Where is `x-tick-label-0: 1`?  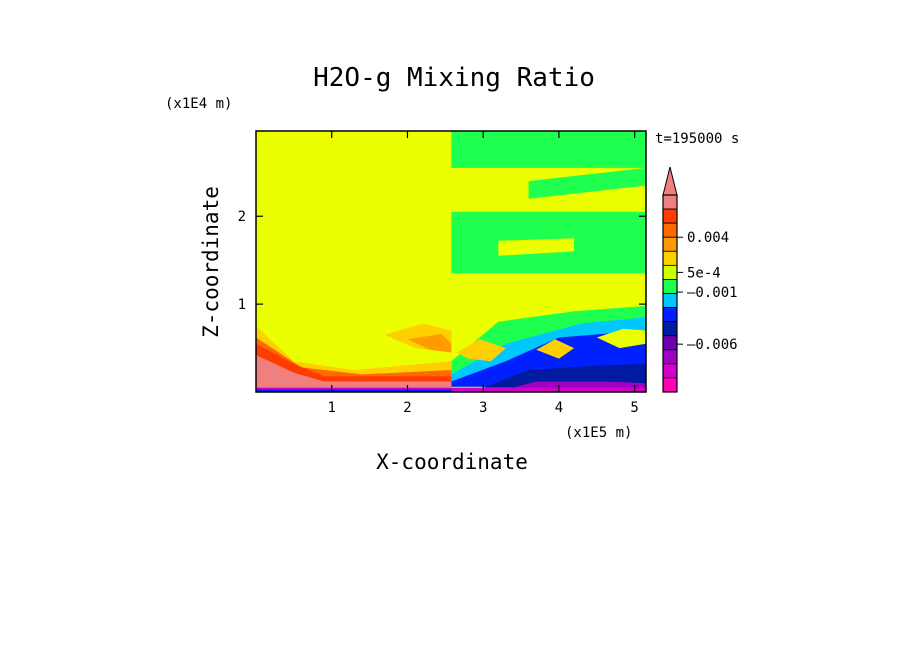 x-tick-label-0: 1 is located at coordinates (332, 408).